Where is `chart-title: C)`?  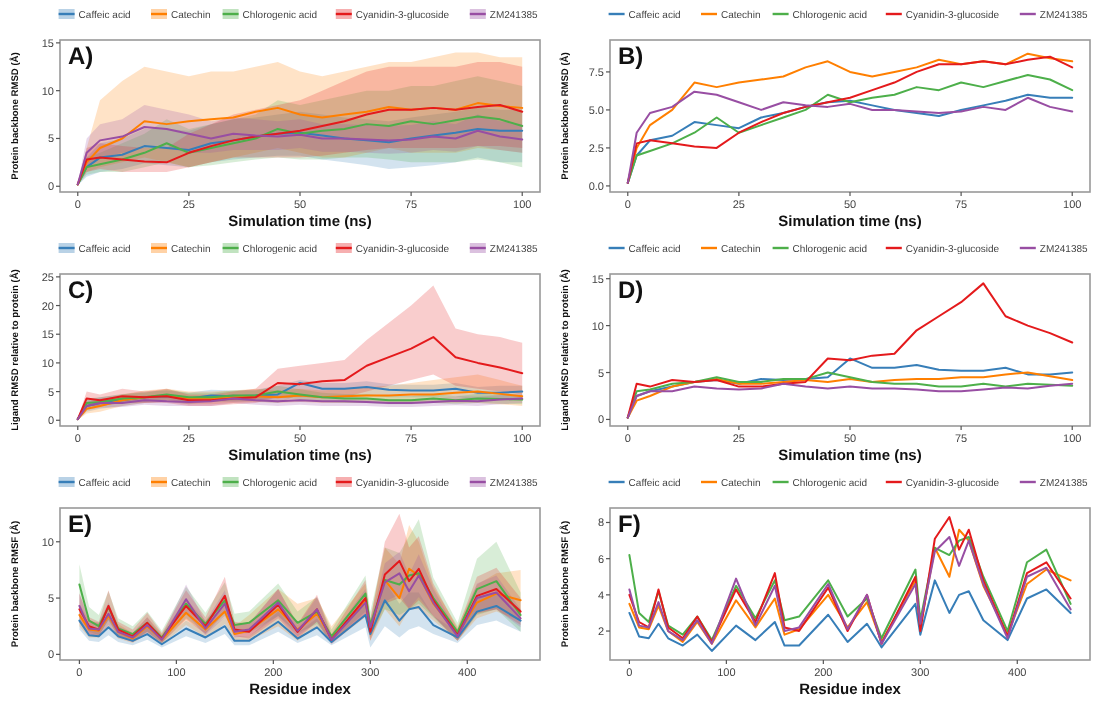
chart-title: C) is located at coordinates (81, 290).